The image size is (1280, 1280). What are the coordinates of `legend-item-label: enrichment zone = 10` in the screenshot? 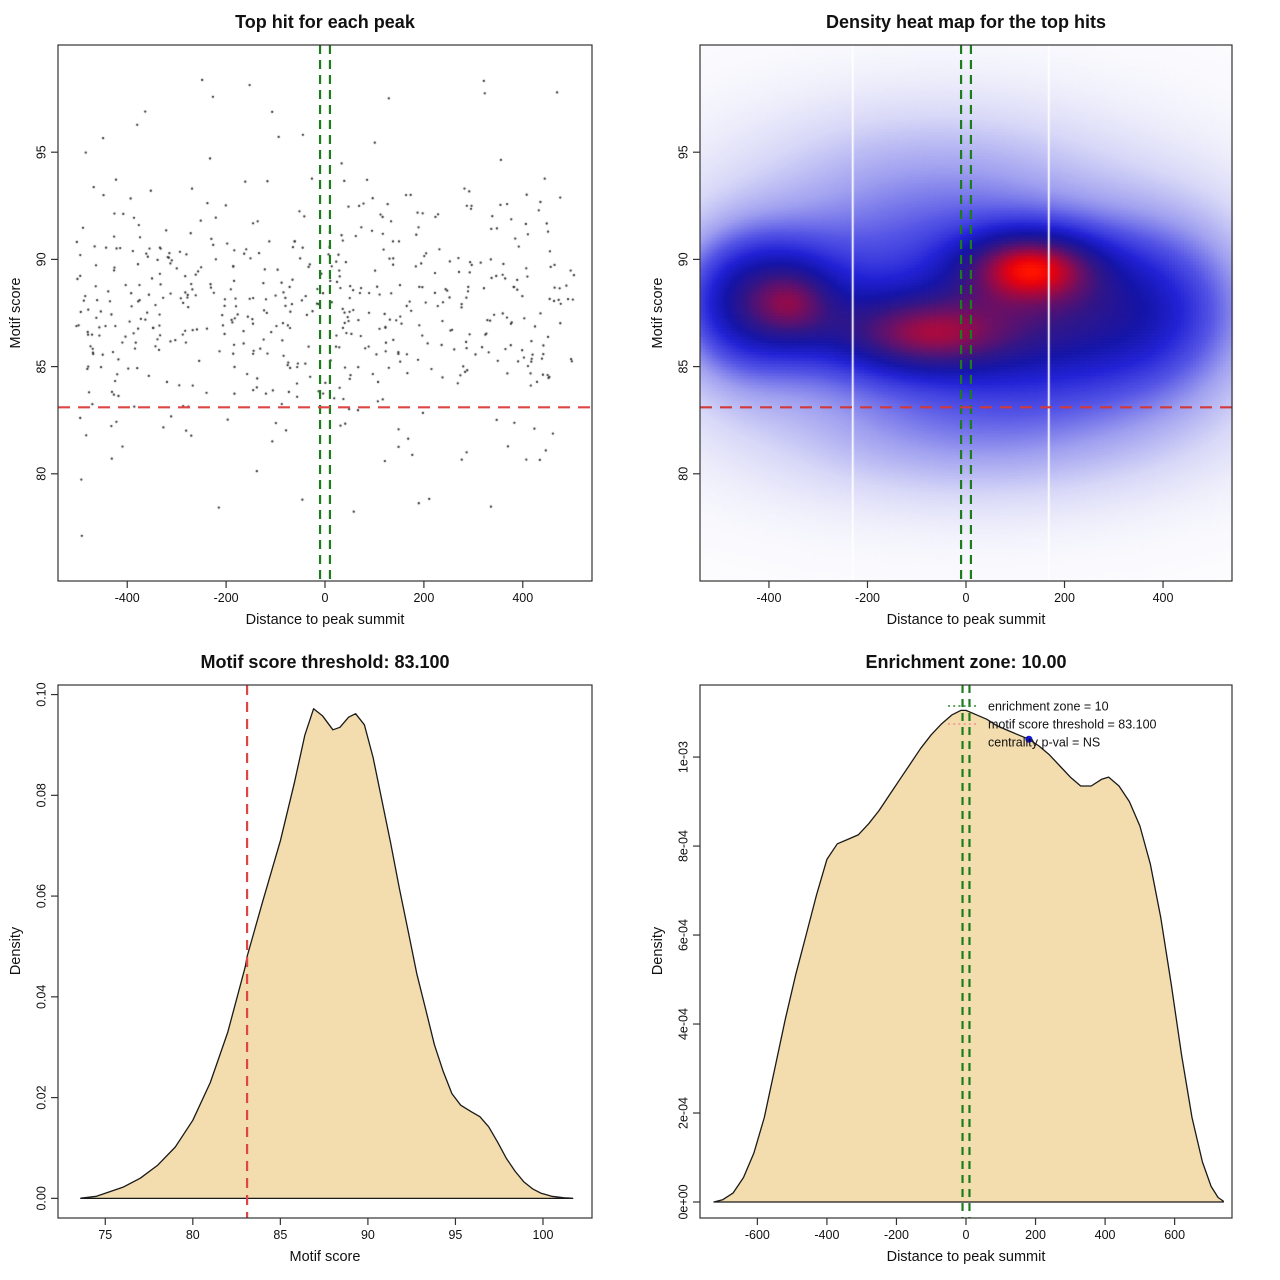 It's located at (1048, 706).